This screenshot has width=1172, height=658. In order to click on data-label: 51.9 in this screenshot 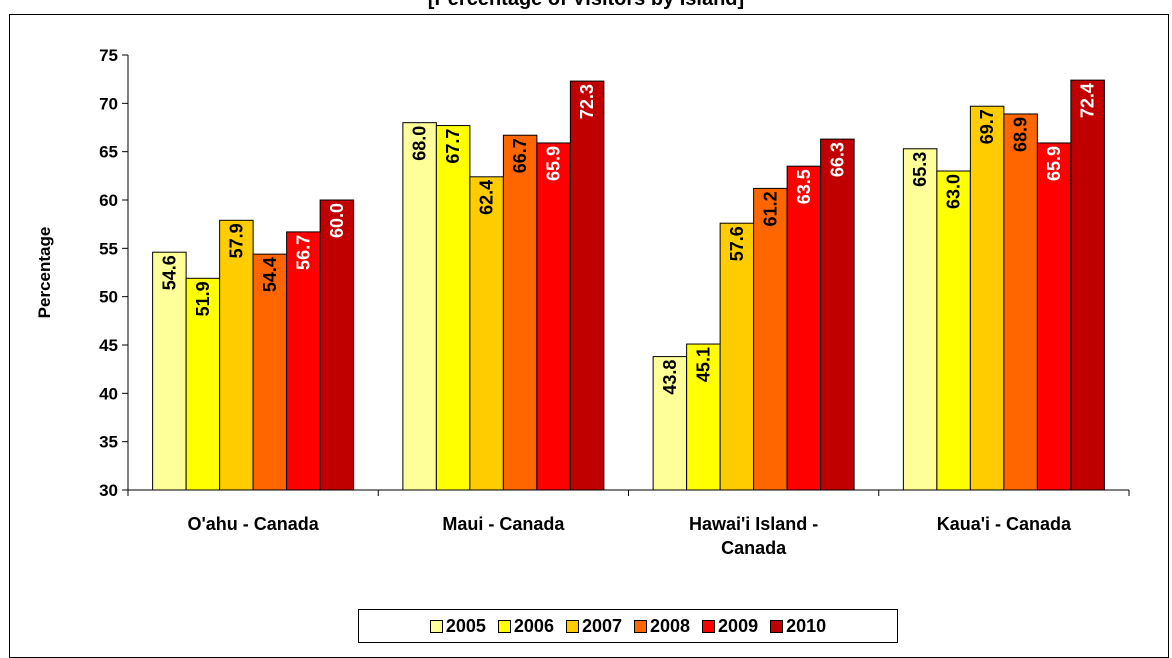, I will do `click(203, 298)`.